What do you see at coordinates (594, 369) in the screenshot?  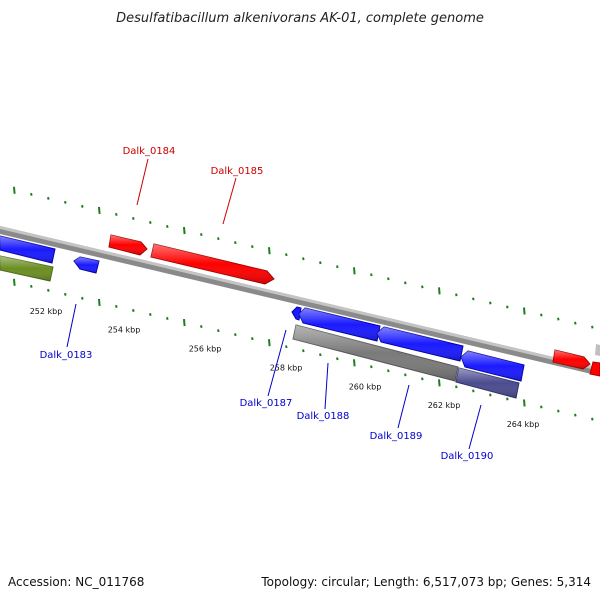 I see `gene-forward-edge-arrow` at bounding box center [594, 369].